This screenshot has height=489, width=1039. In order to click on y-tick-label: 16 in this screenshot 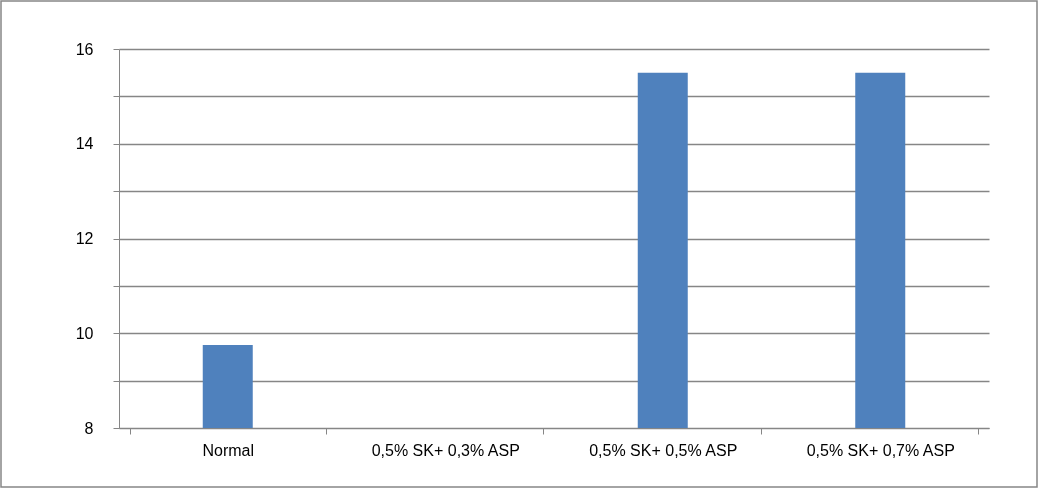, I will do `click(84, 49)`.